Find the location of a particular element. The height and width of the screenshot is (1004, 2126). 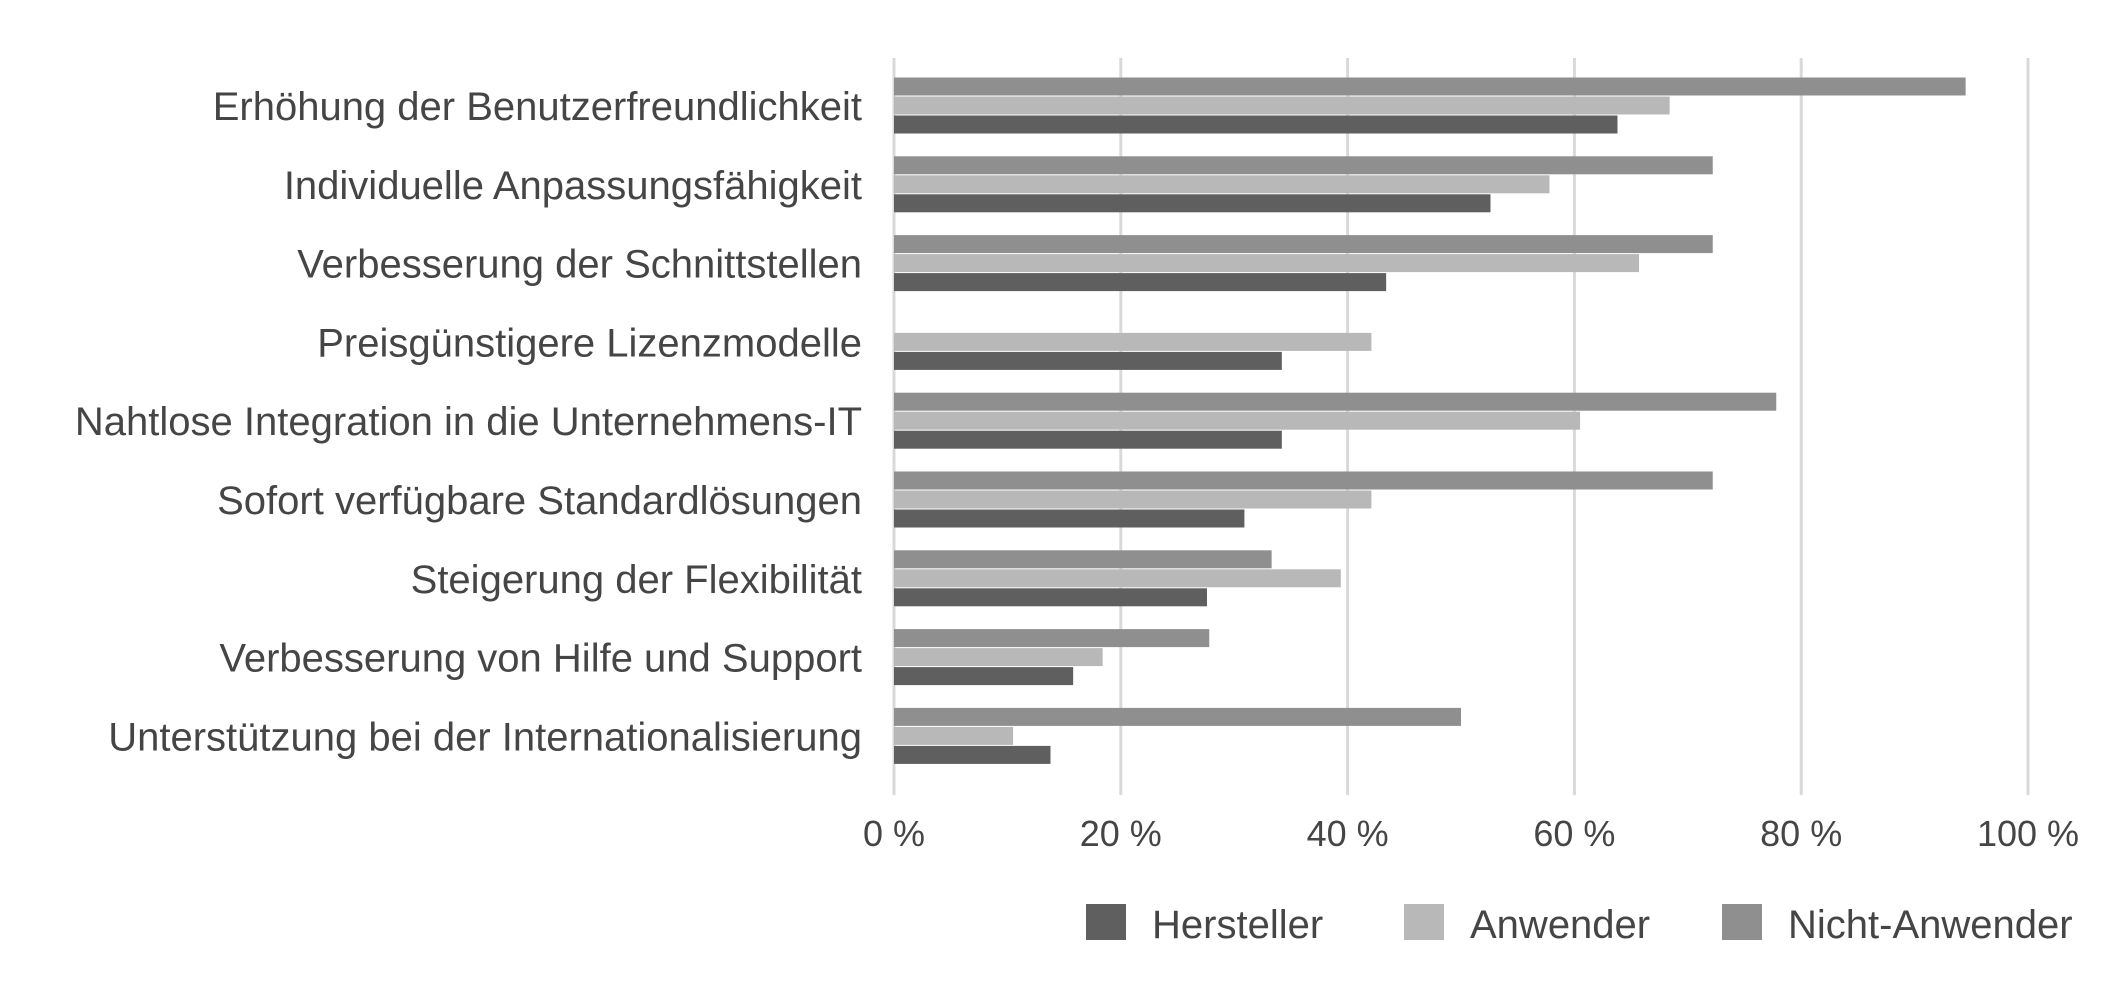

x-tick-label: 40 % is located at coordinates (1348, 833).